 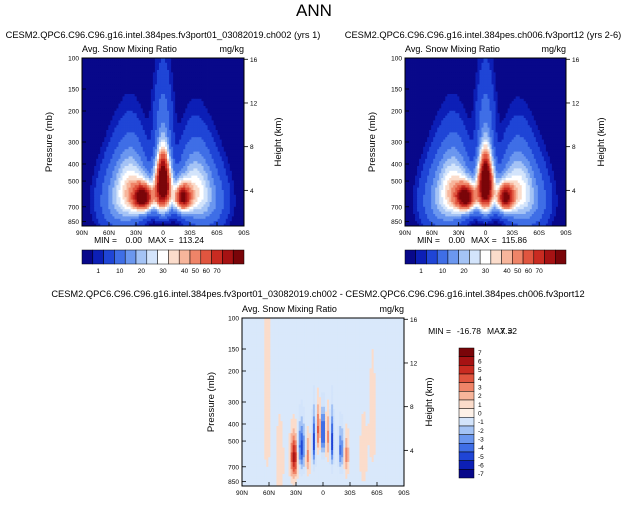 What do you see at coordinates (133, 240) in the screenshot?
I see `panel-1-min-value: 0.00` at bounding box center [133, 240].